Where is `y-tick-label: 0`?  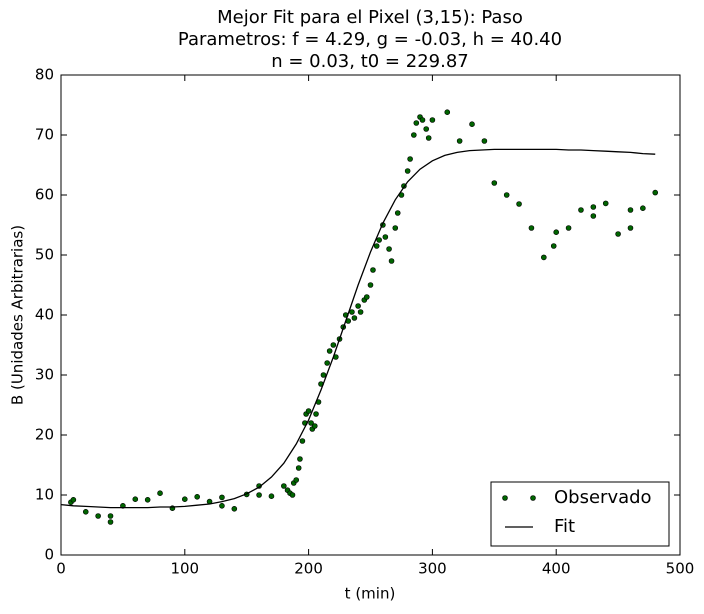
y-tick-label: 0 is located at coordinates (49, 555).